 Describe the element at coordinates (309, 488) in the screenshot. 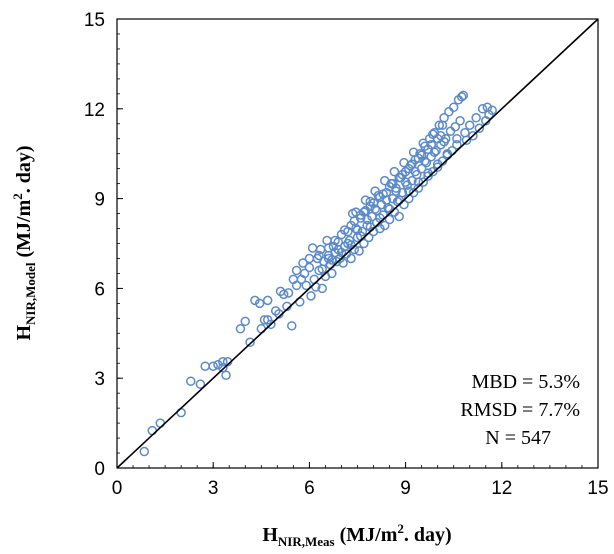

I see `x-tick-label: 6` at that location.